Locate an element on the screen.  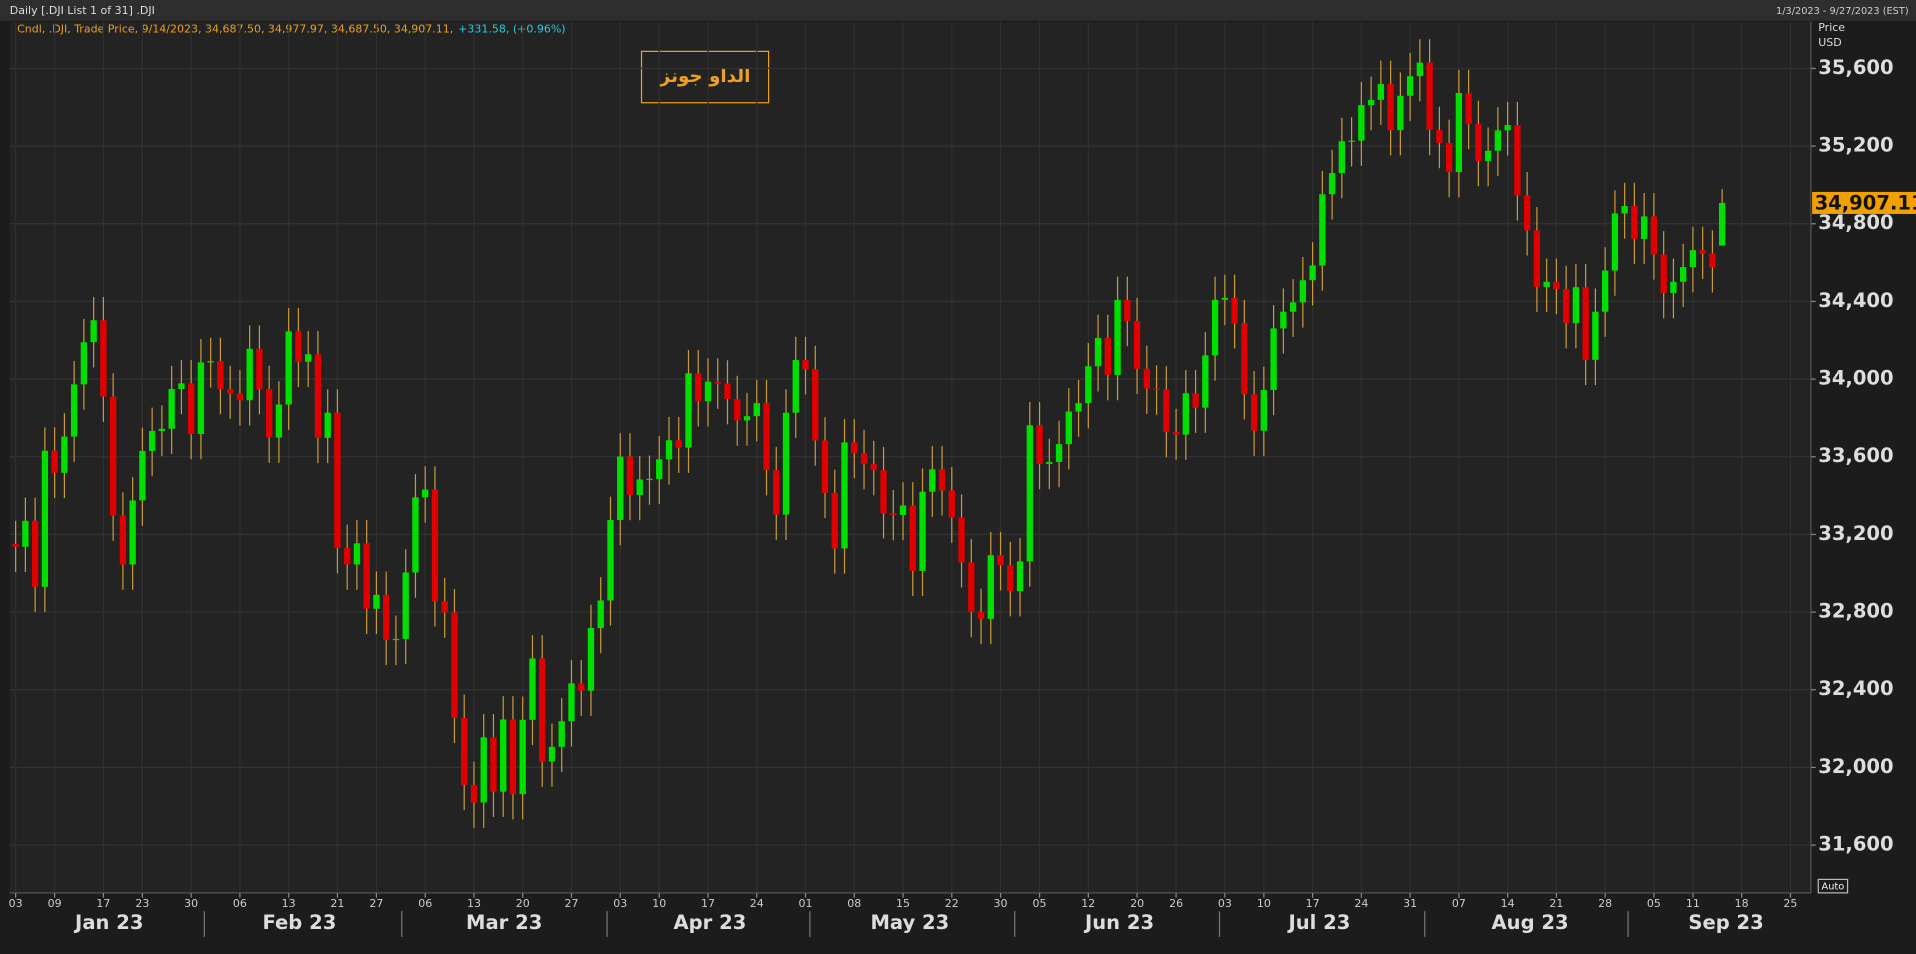
month-label: May 23 is located at coordinates (909, 922).